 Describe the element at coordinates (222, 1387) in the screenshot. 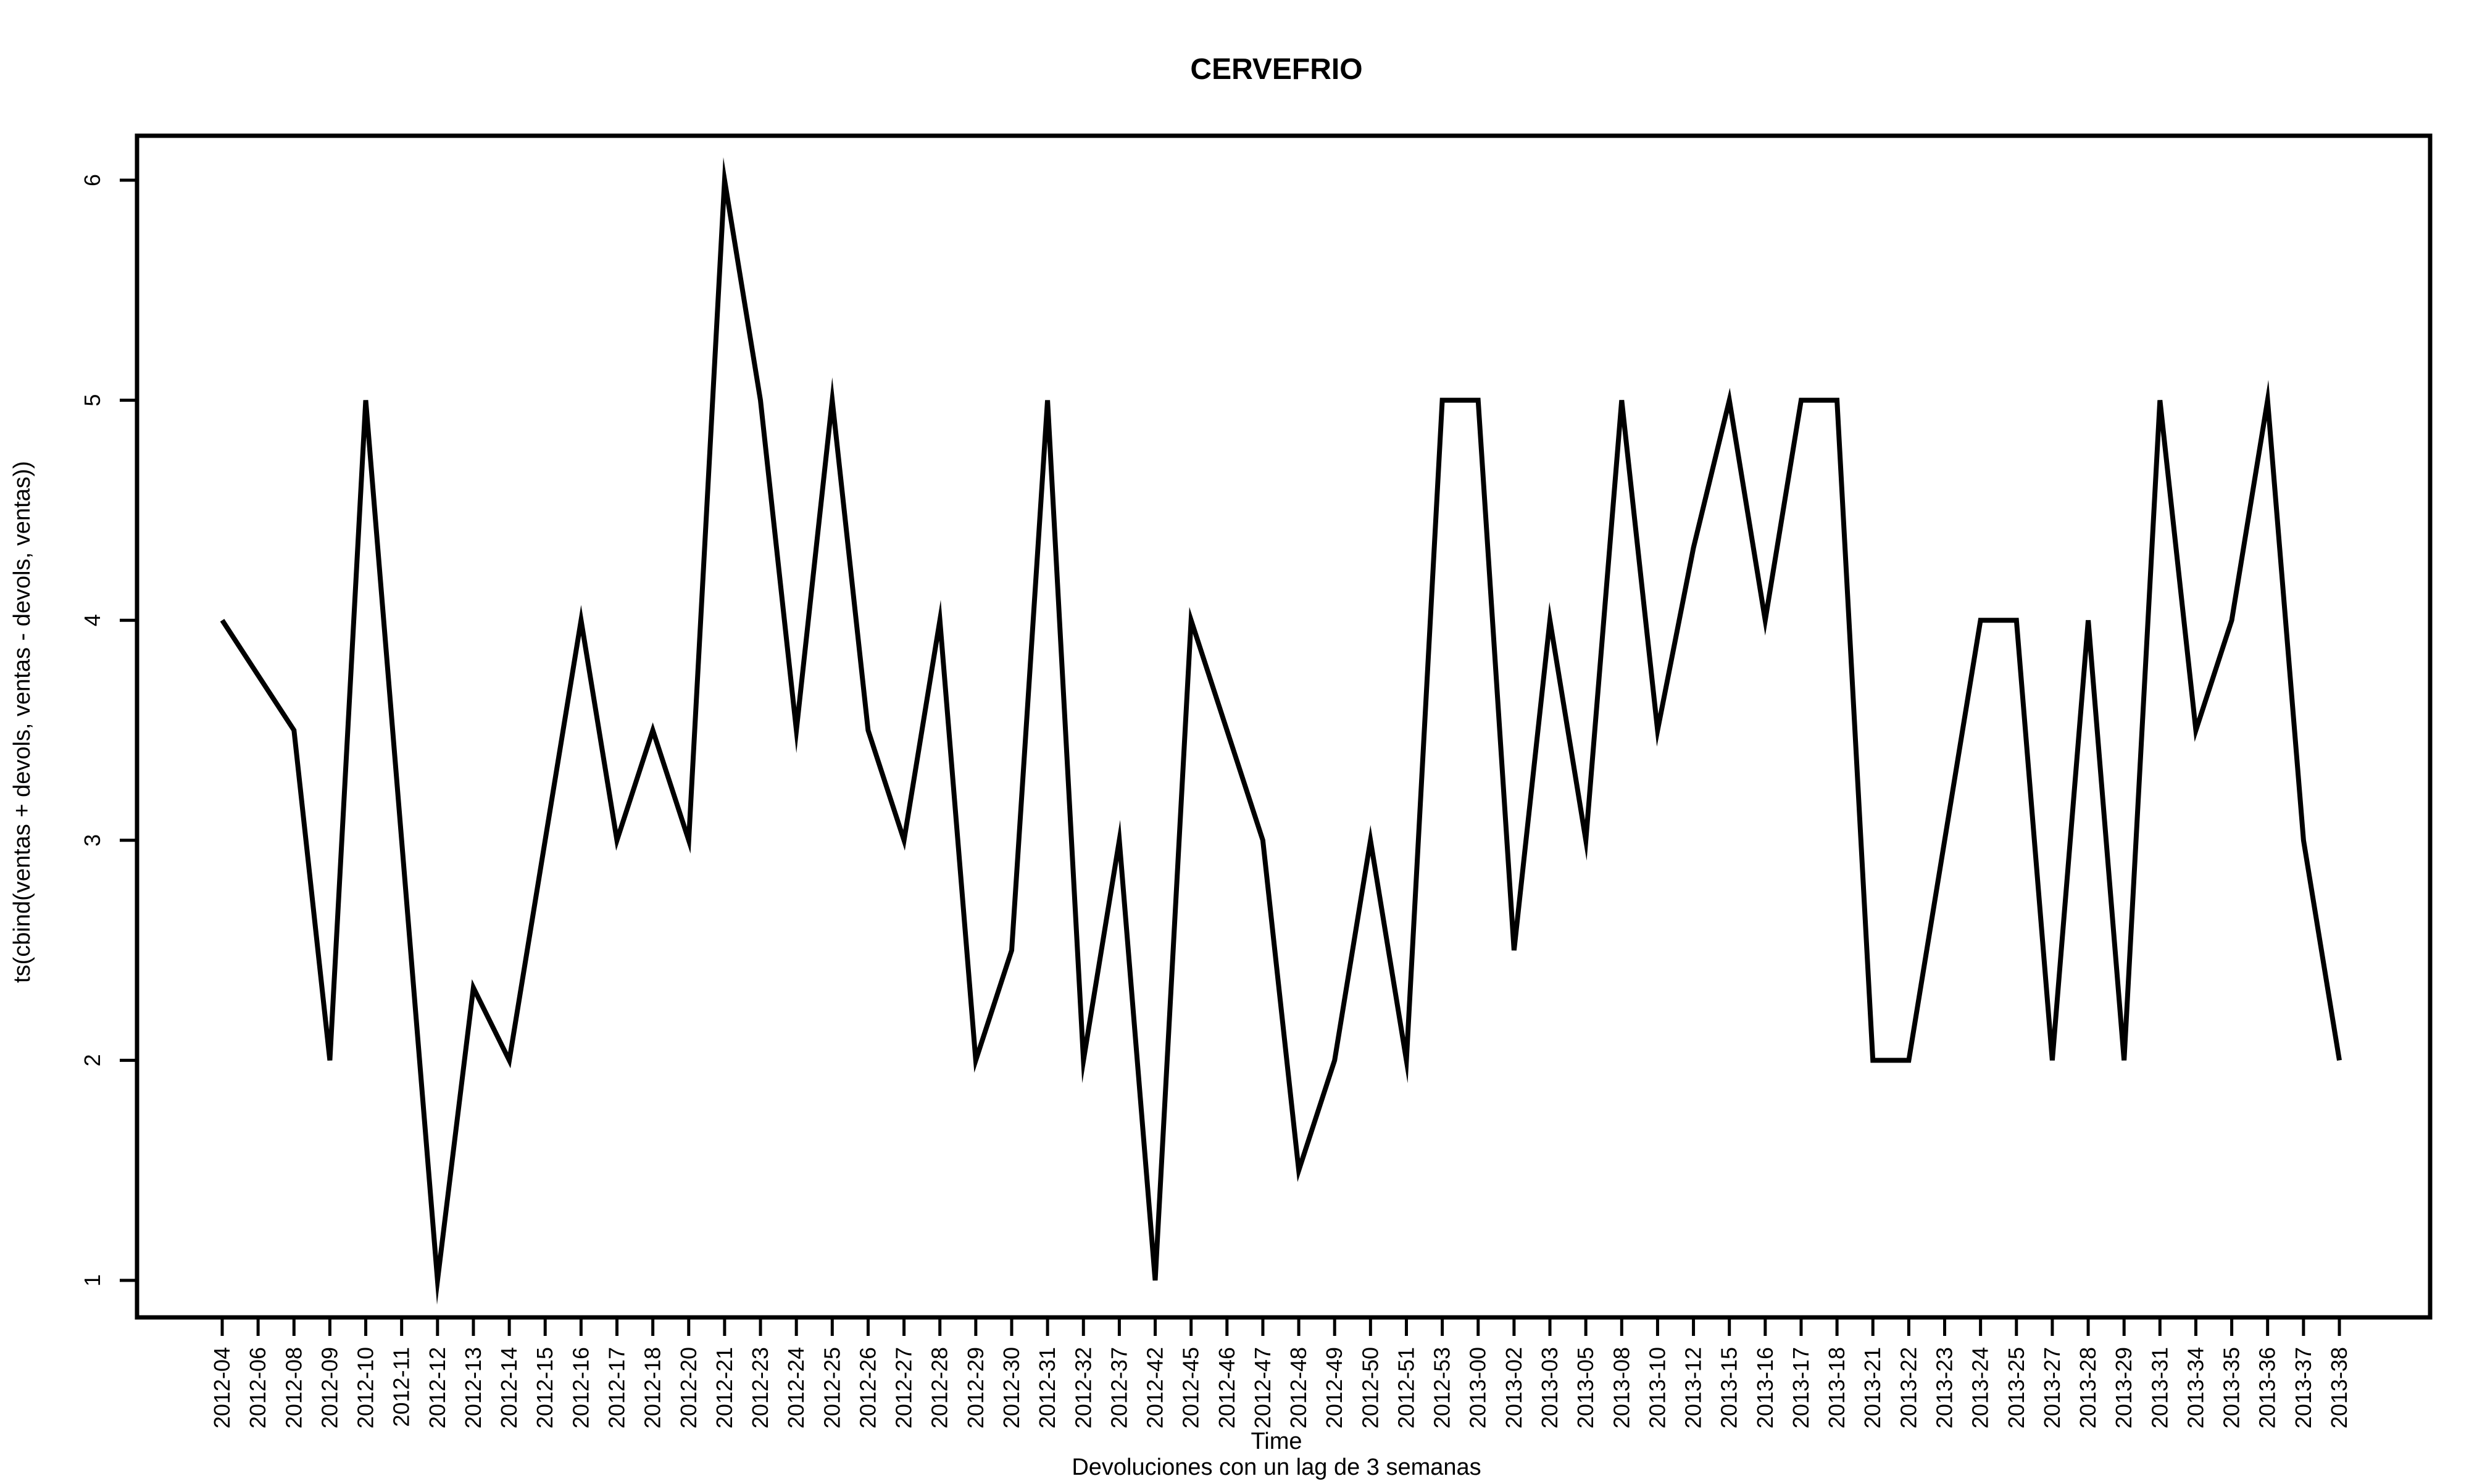

I see `x-tick-label: 2012-04` at that location.